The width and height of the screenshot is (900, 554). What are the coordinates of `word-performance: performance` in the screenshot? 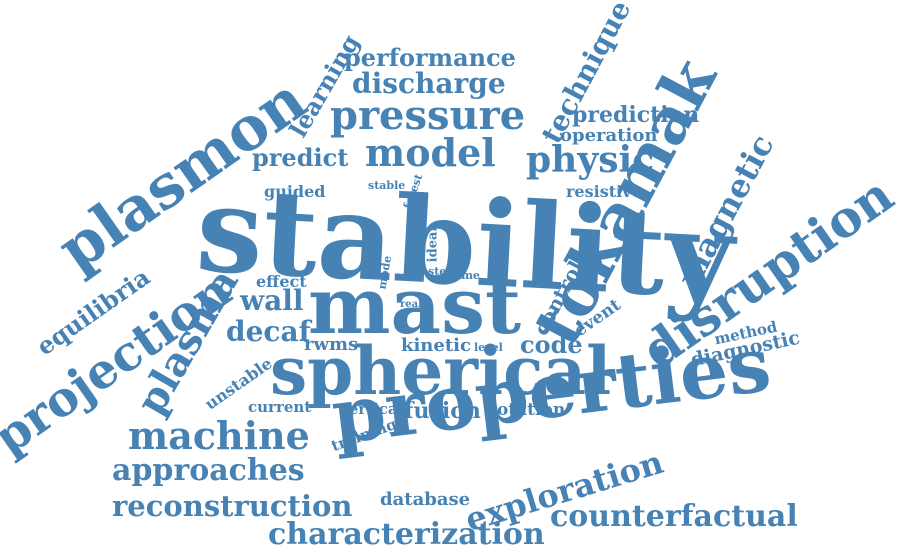 It's located at (430, 57).